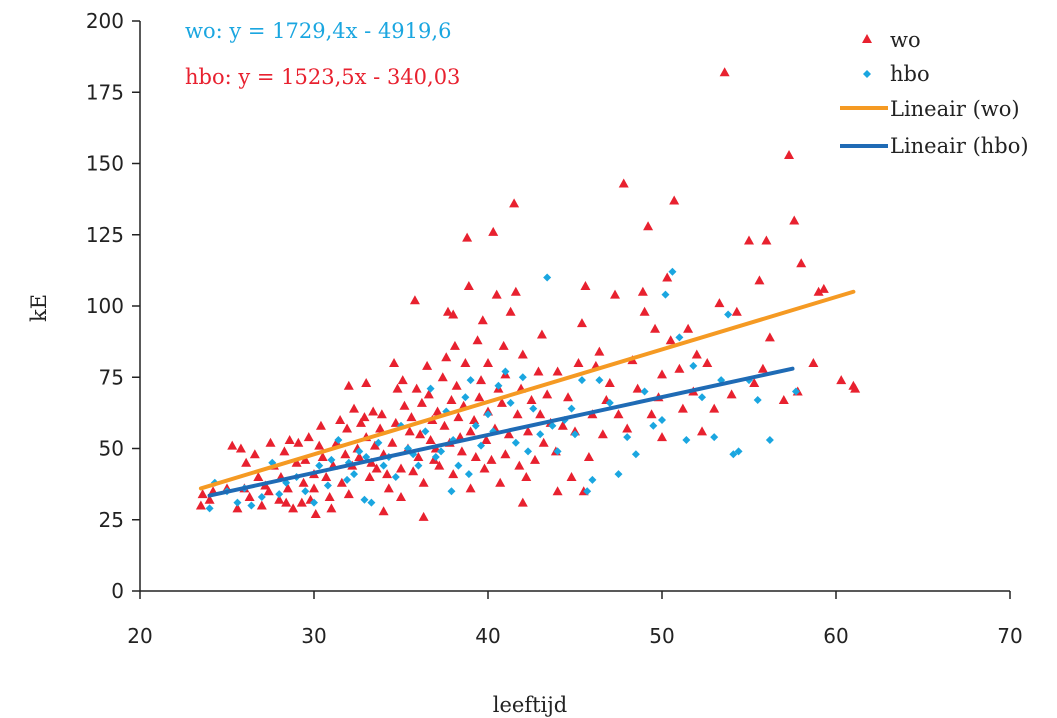  Describe the element at coordinates (1009, 636) in the screenshot. I see `x-tick-label: 70` at that location.